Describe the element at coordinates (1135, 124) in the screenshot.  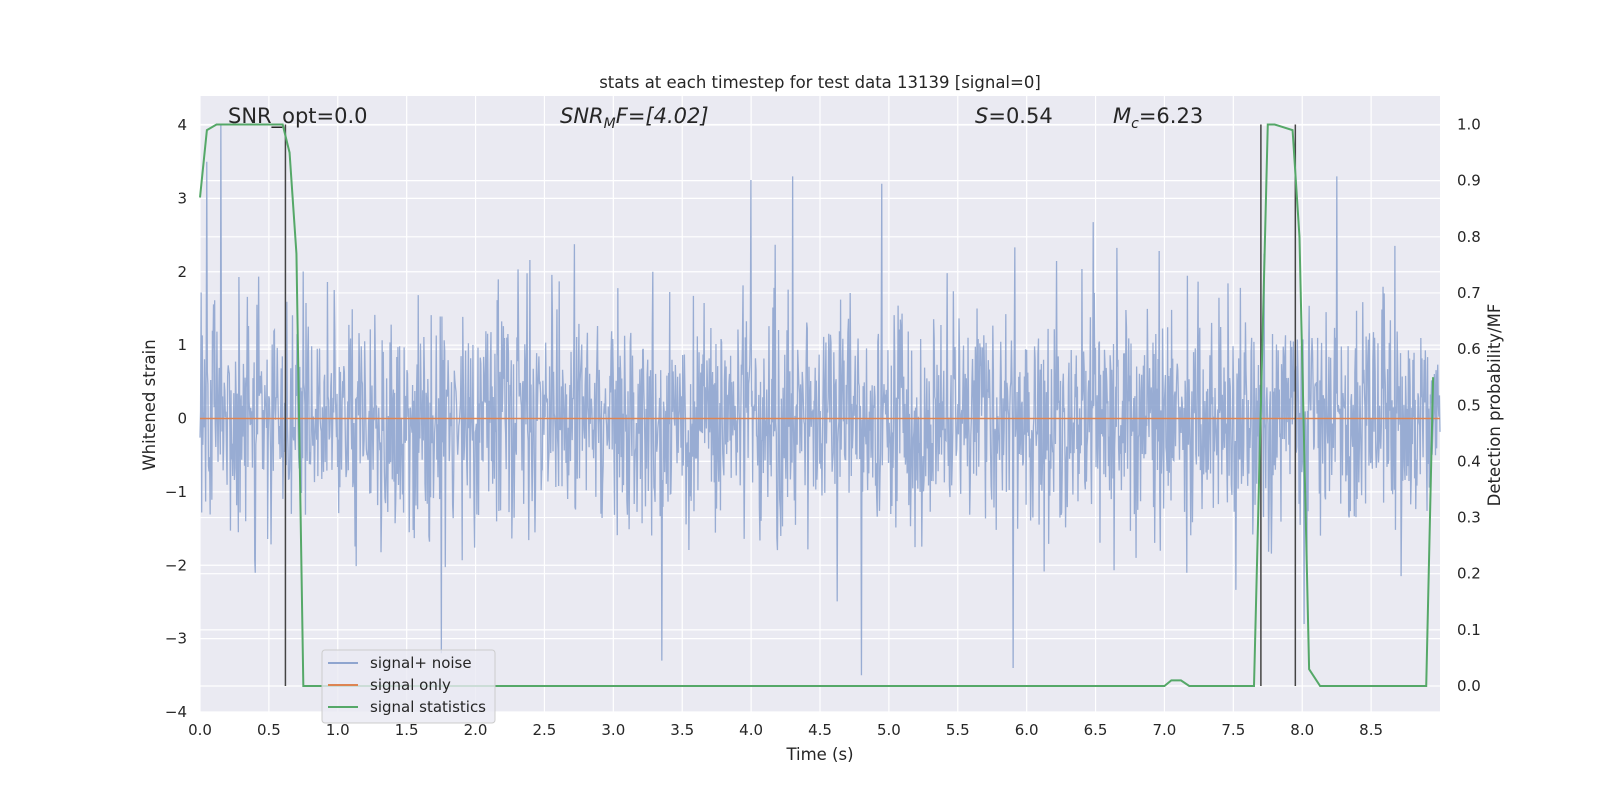
I see `annotation-mc-sub: c` at that location.